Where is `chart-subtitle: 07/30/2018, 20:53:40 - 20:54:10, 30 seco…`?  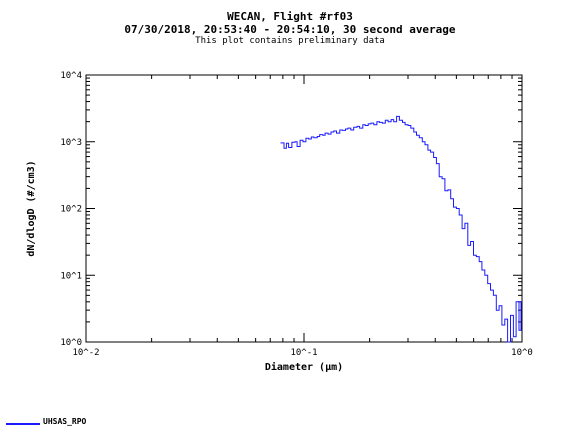
chart-subtitle: 07/30/2018, 20:53:40 - 20:54:10, 30 seco… is located at coordinates (290, 29).